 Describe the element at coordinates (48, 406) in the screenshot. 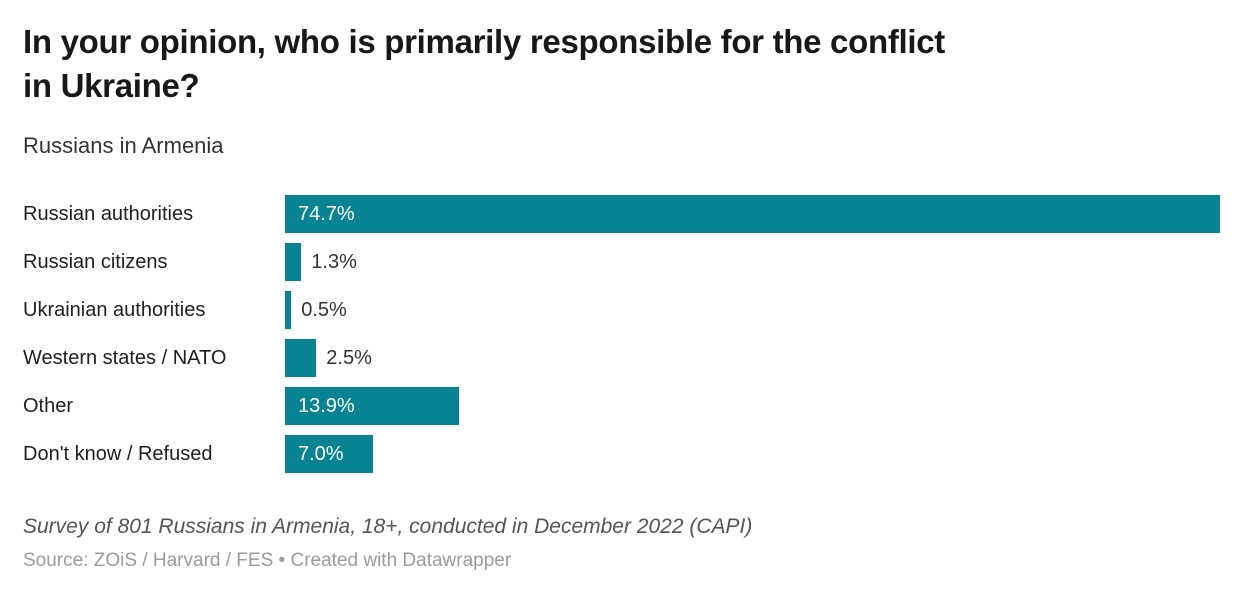

I see `category-label: Other` at that location.